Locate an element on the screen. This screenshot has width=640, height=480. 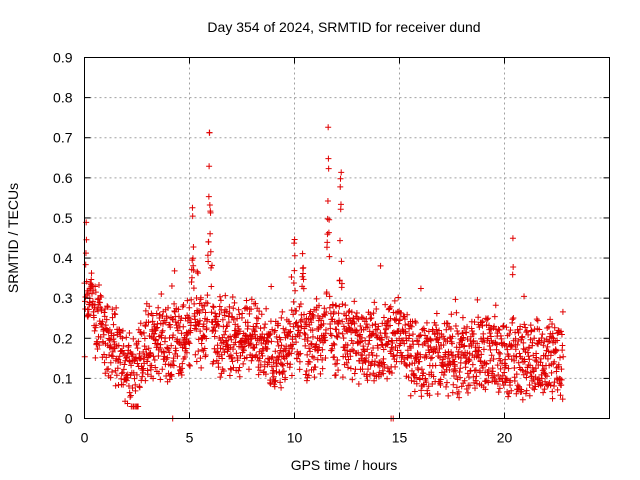
x-tick-label: 10 is located at coordinates (295, 438).